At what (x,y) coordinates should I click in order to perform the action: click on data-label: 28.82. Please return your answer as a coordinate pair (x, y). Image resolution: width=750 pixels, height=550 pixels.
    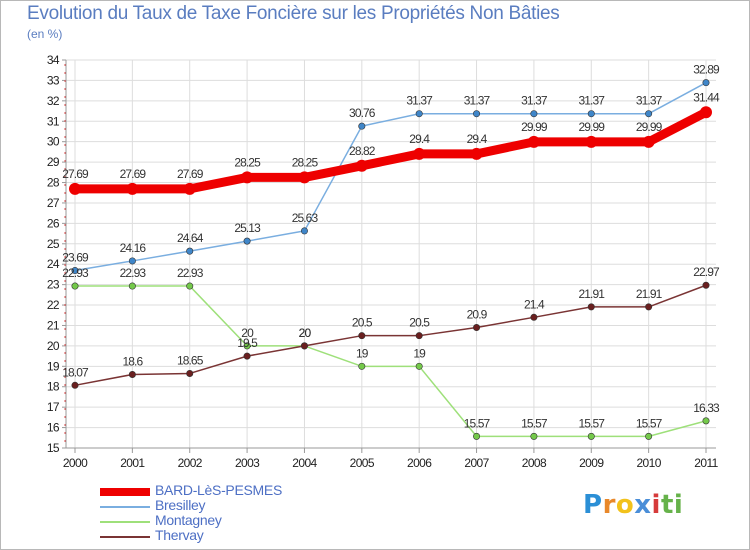
    Looking at the image, I should click on (362, 151).